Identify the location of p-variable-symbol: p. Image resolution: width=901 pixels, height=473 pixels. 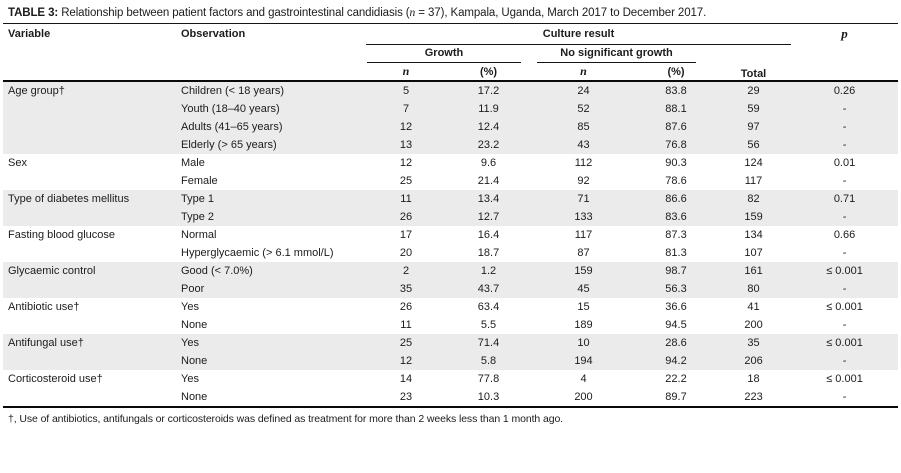
(844, 33).